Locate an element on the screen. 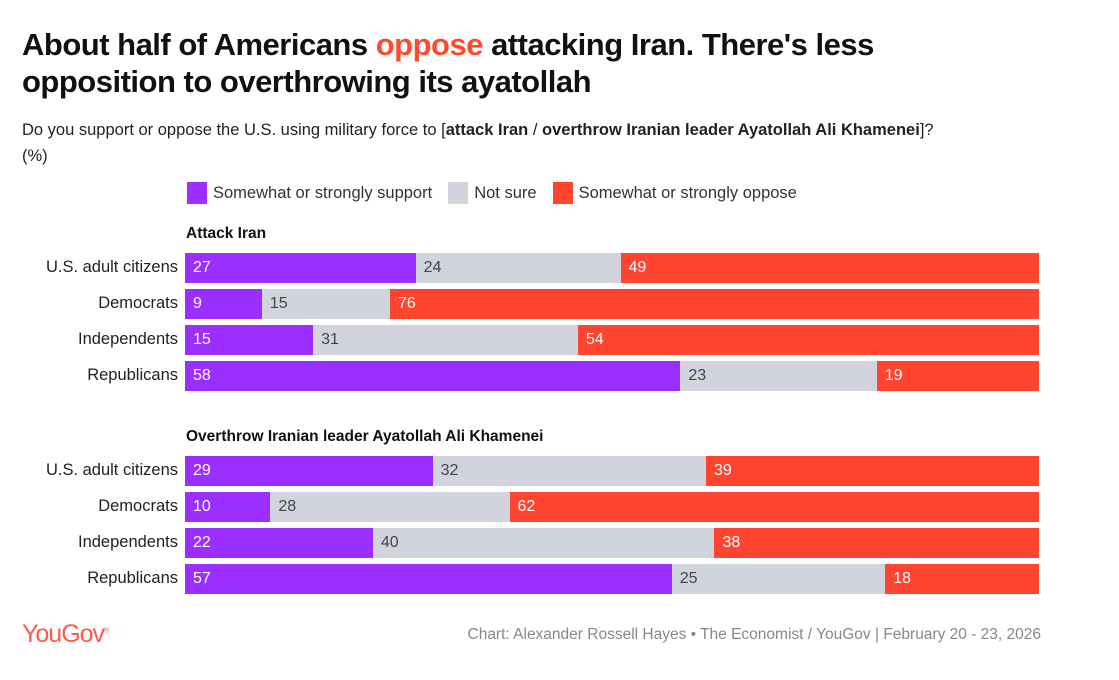 Image resolution: width=1119 pixels, height=680 pixels. stacked-bar: 22 40 38 is located at coordinates (612, 543).